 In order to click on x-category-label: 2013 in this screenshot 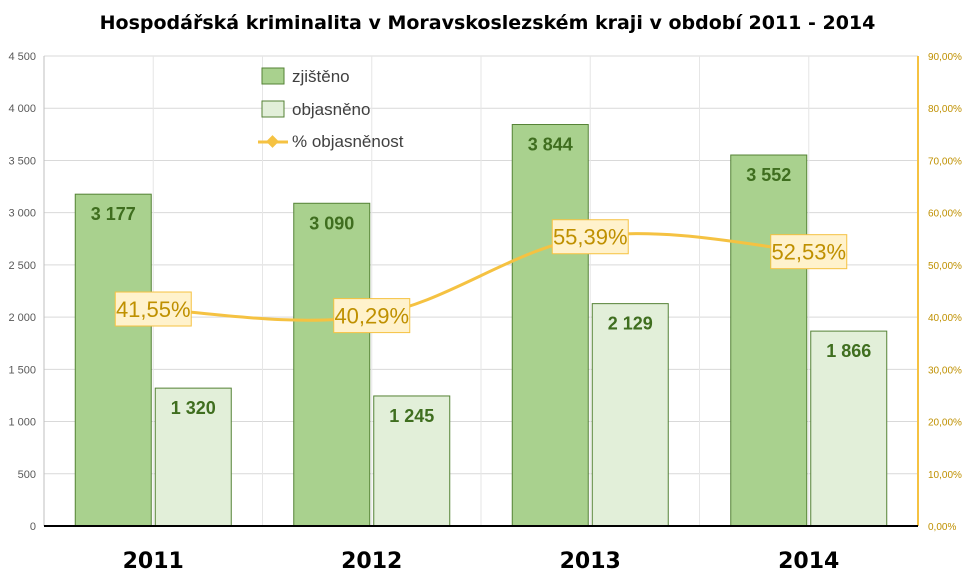, I will do `click(590, 561)`.